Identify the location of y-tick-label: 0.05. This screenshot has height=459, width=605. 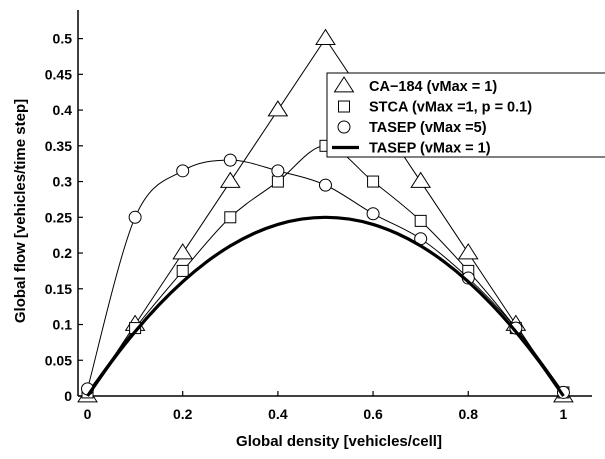
(58, 360).